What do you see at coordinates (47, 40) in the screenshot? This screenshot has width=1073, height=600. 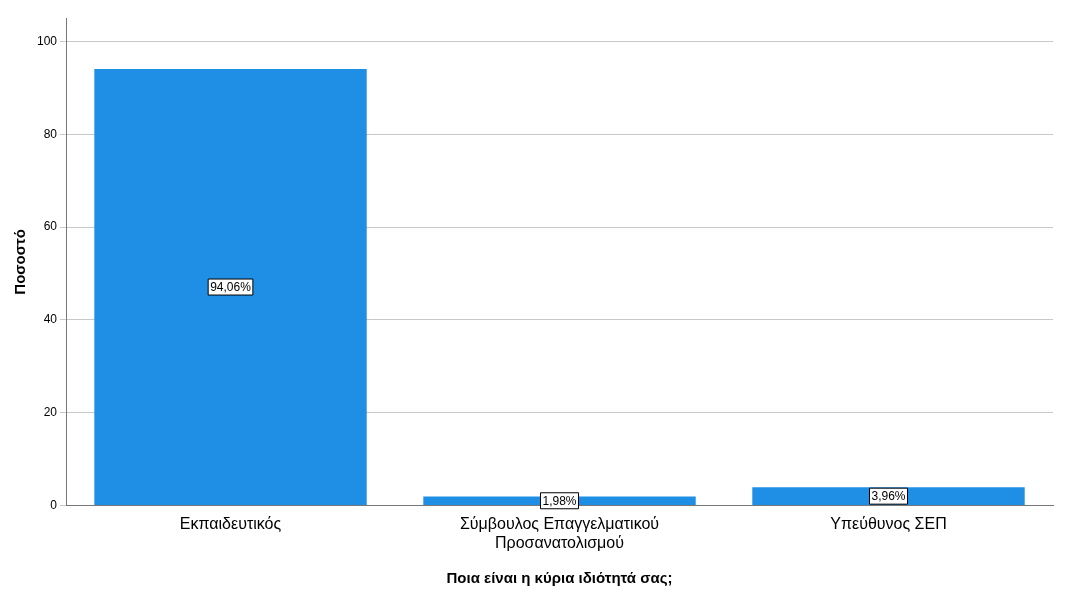 I see `y-tick-label: 100` at bounding box center [47, 40].